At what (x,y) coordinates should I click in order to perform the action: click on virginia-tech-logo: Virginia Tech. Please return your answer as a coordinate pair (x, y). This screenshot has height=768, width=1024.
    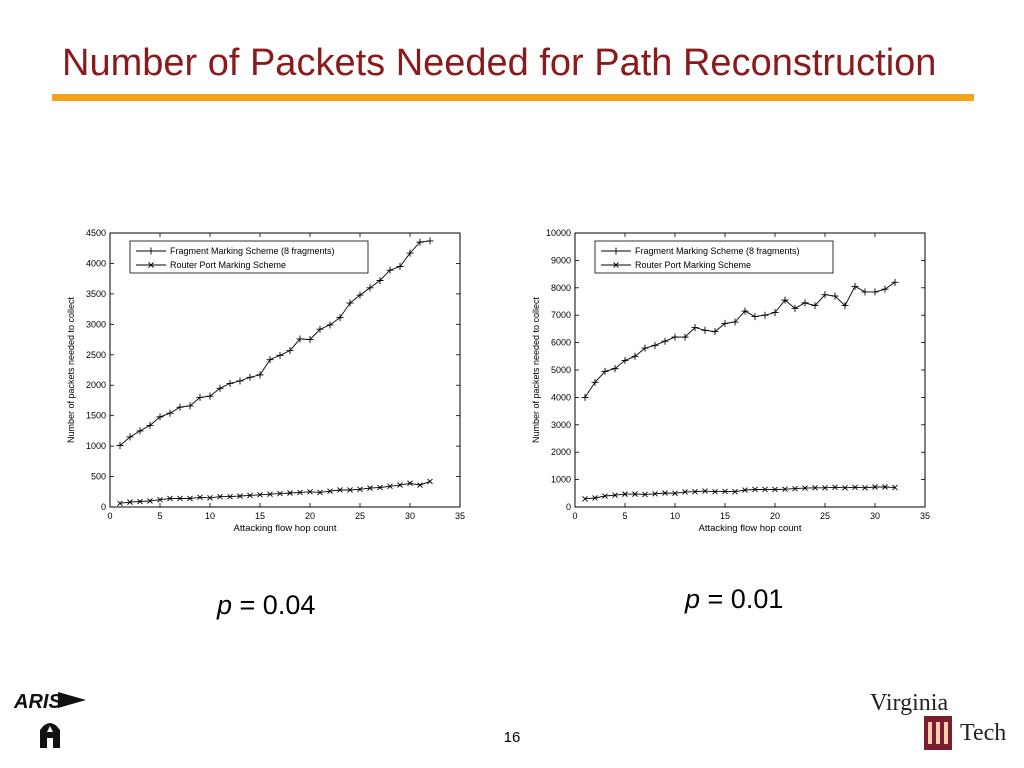
    Looking at the image, I should click on (938, 720).